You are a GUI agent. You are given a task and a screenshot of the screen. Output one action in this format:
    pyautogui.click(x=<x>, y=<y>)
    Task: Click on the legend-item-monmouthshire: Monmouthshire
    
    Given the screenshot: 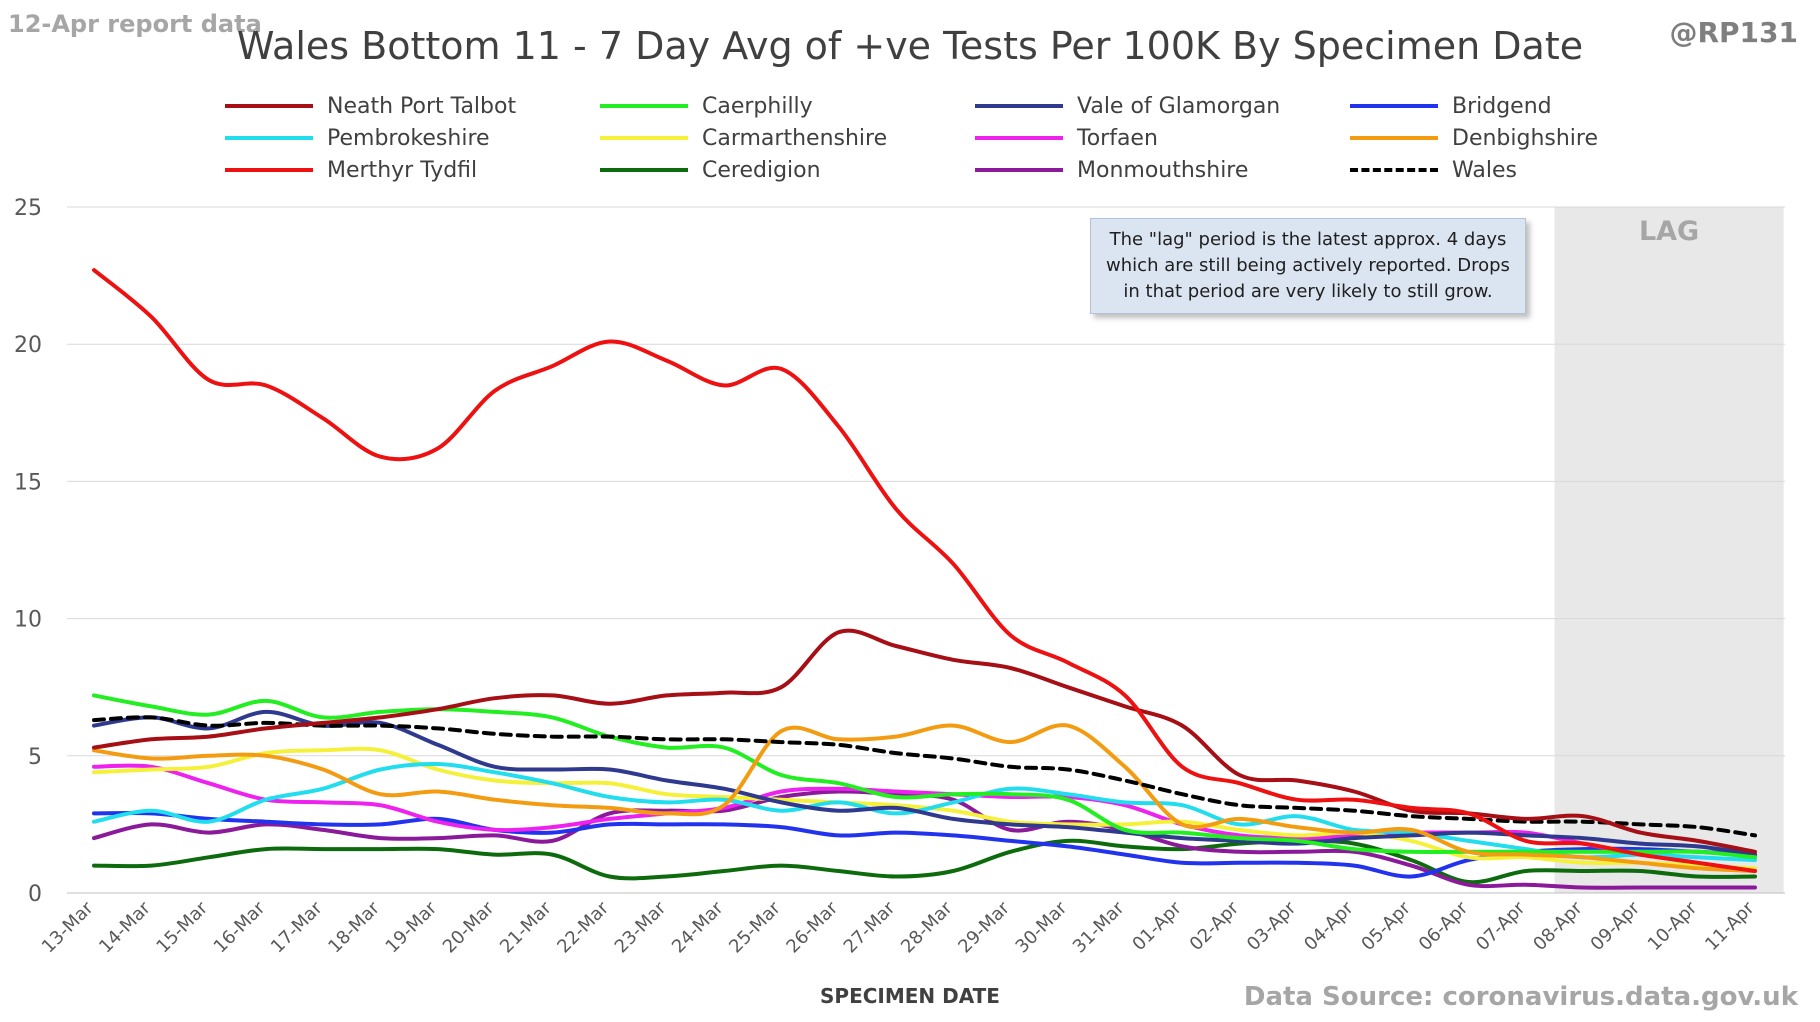 What is the action you would take?
    pyautogui.click(x=1111, y=170)
    